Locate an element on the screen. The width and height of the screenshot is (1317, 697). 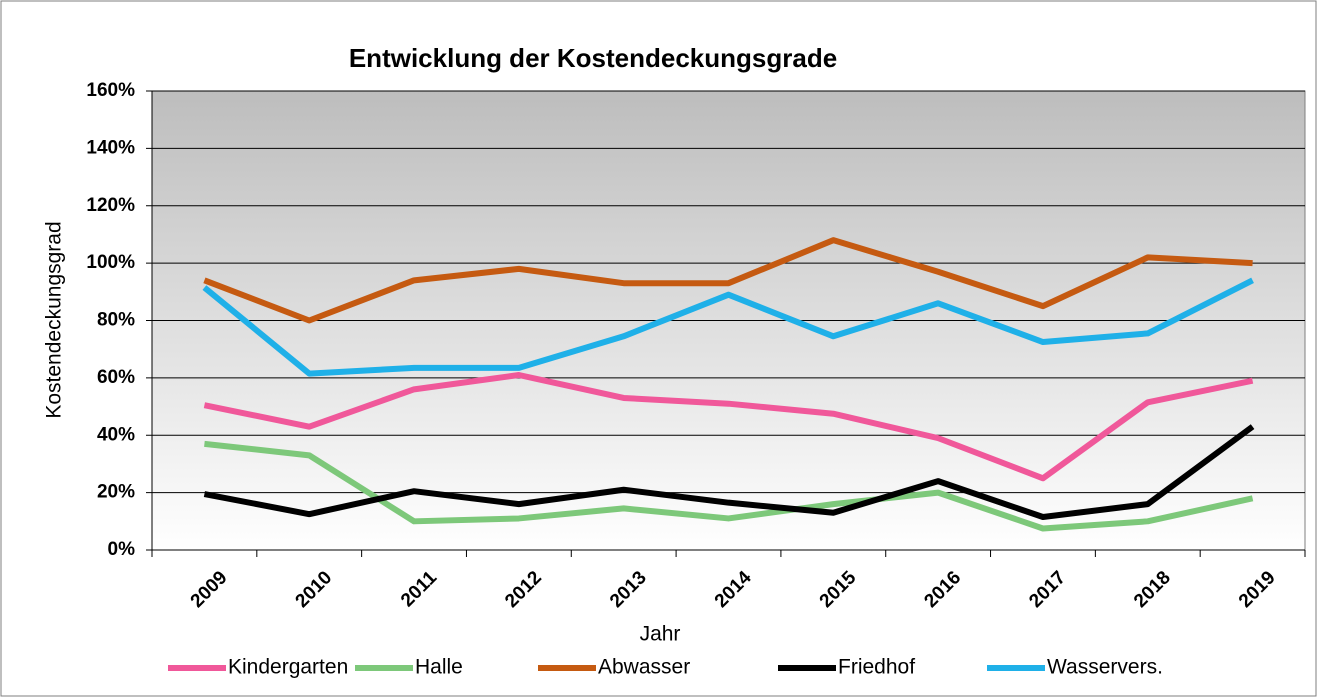
y-tick-label: 120% is located at coordinates (110, 205).